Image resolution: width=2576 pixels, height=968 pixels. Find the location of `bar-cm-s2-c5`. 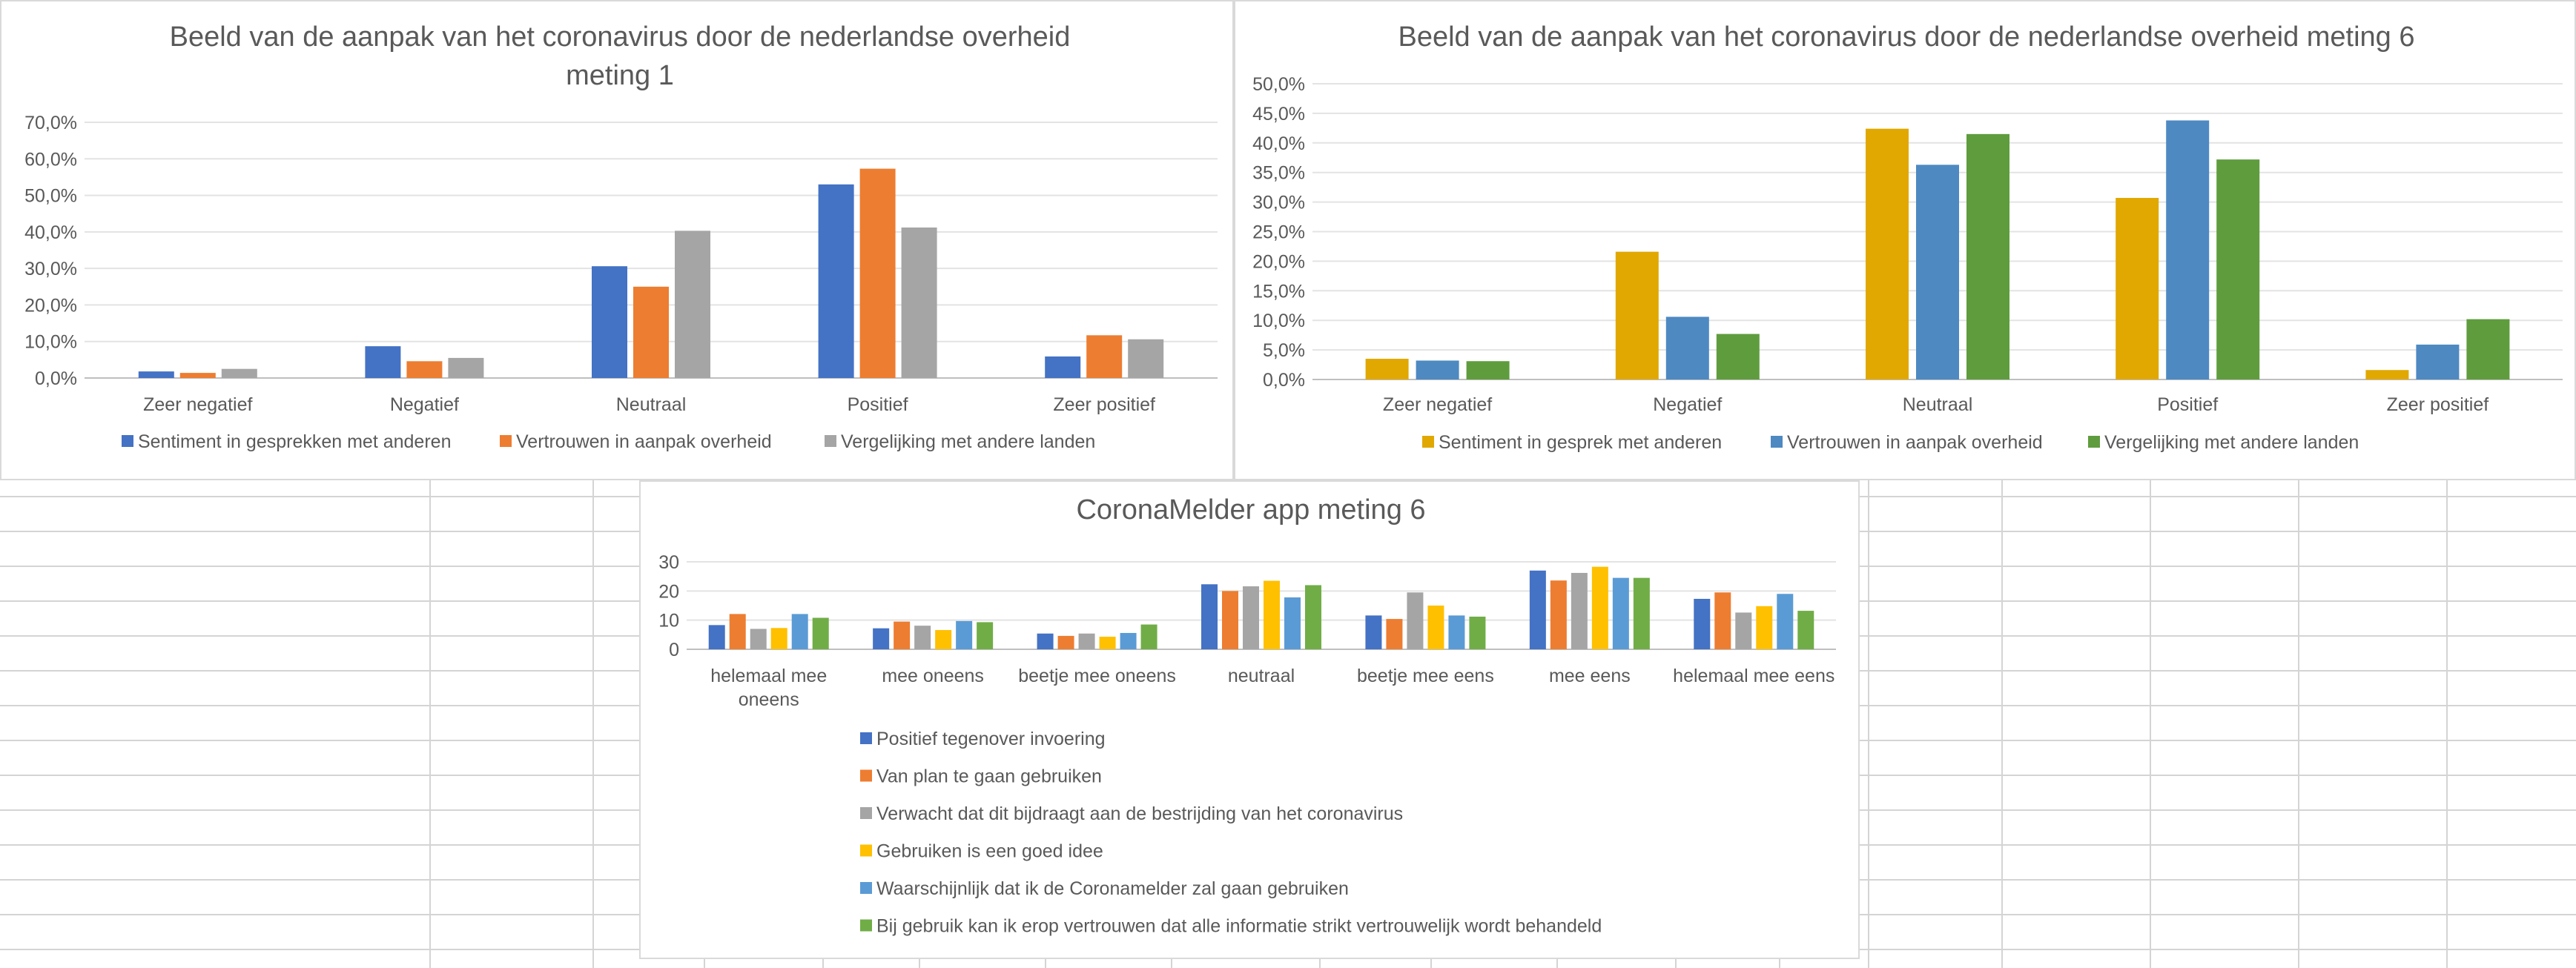

bar-cm-s2-c5 is located at coordinates (1394, 634).